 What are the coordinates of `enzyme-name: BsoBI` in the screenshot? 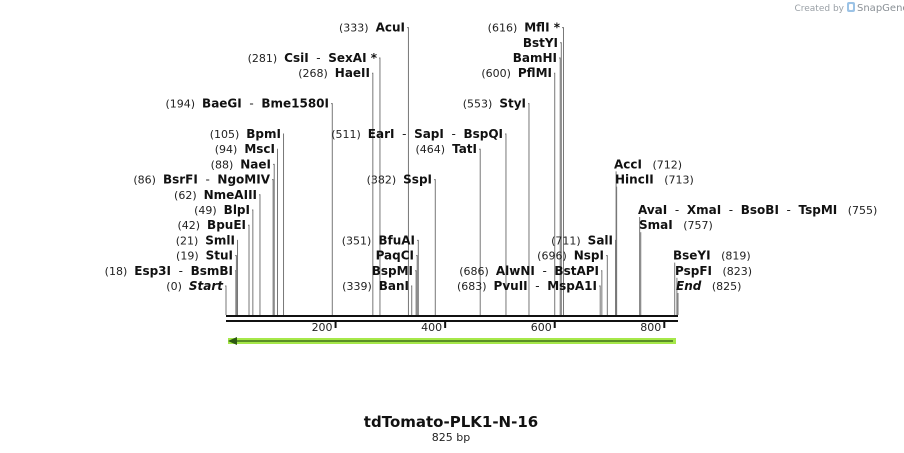 It's located at (760, 210).